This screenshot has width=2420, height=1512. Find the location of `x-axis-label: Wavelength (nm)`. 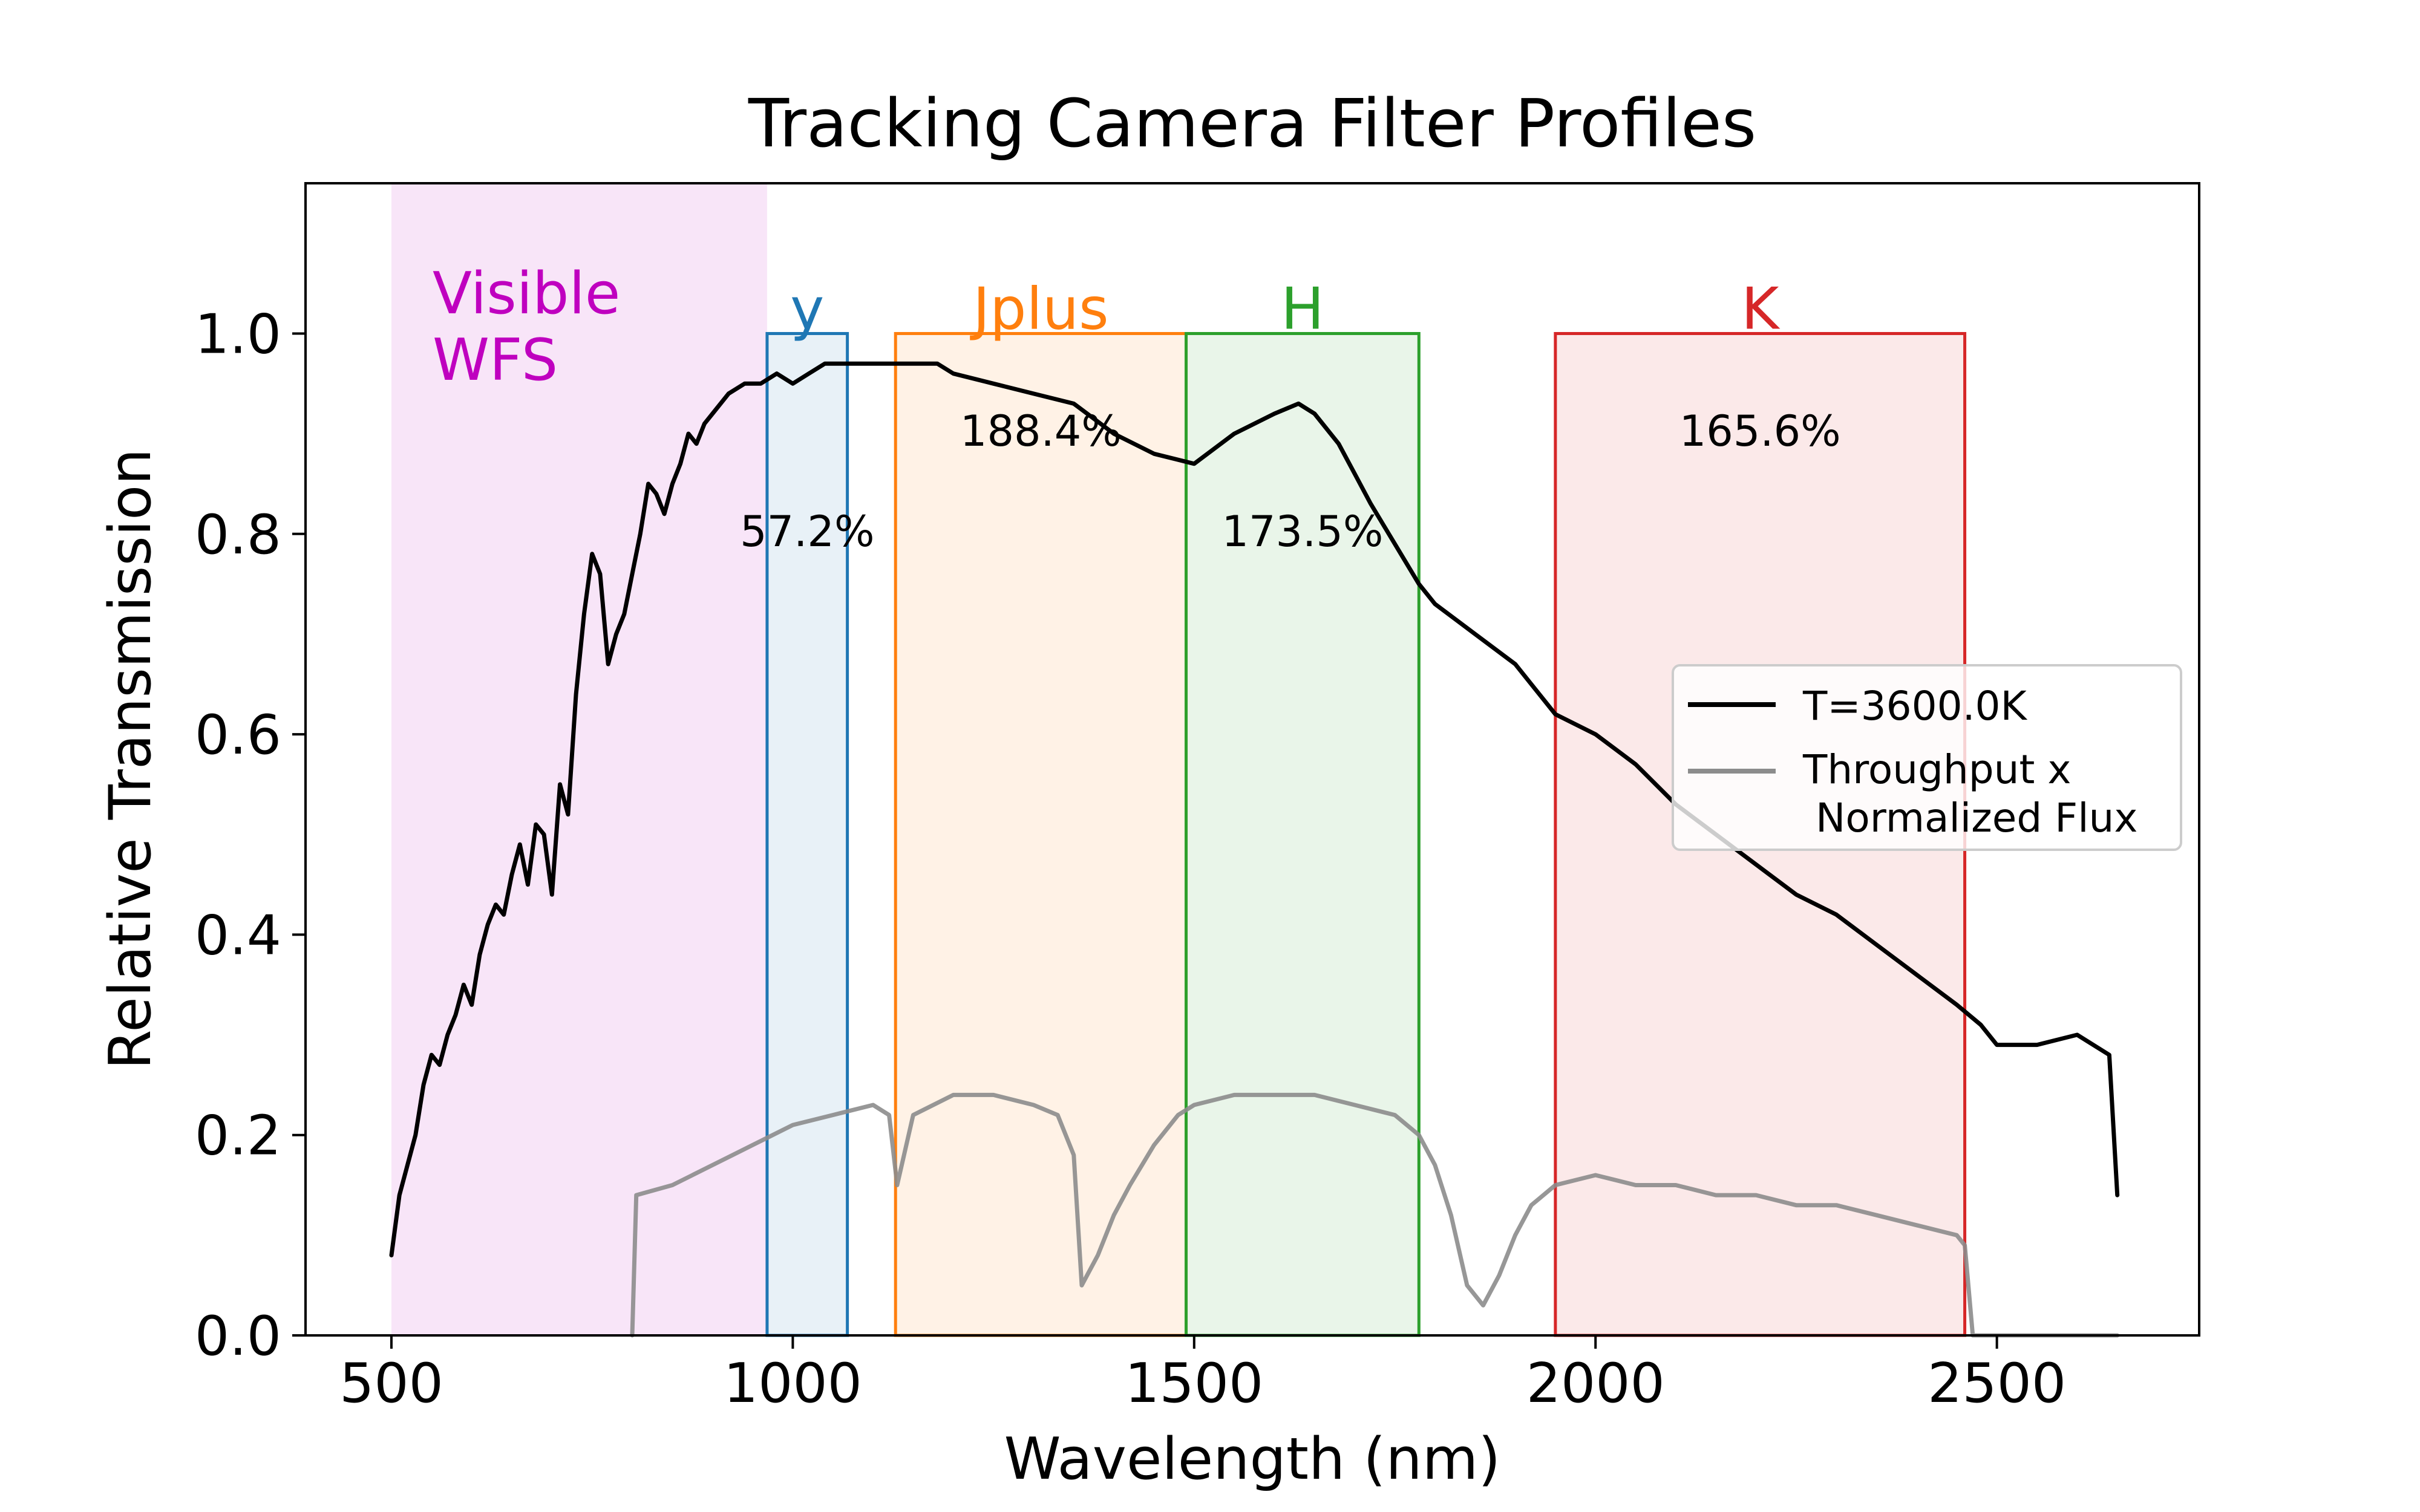

x-axis-label: Wavelength (nm) is located at coordinates (1252, 1459).